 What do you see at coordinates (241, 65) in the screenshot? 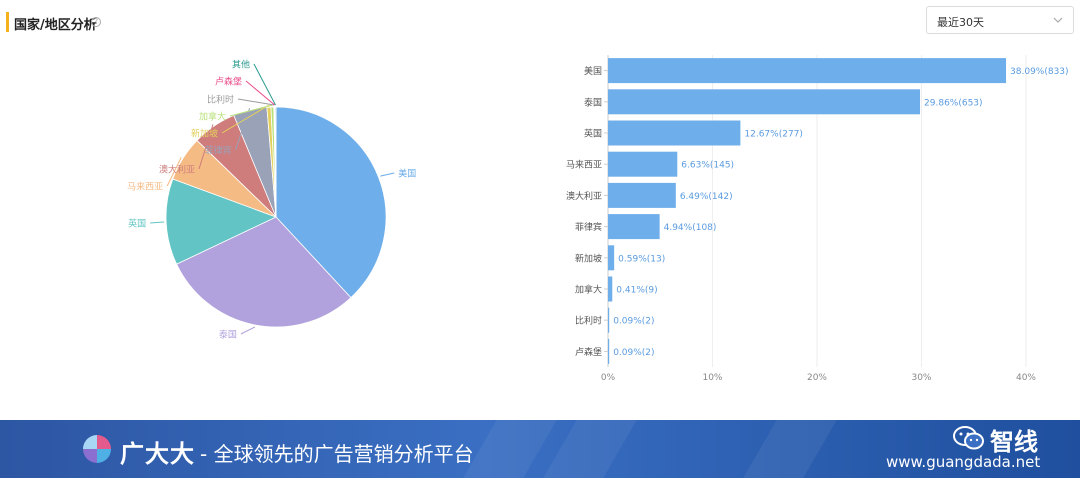
I see `pie-slice-label: 其他` at bounding box center [241, 65].